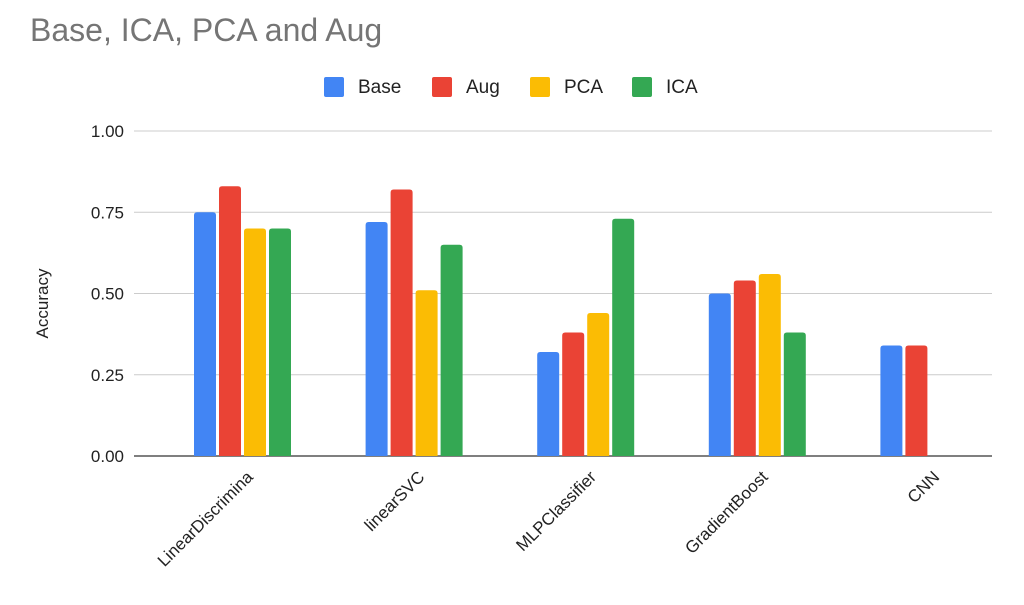 Image resolution: width=1024 pixels, height=605 pixels. What do you see at coordinates (205, 518) in the screenshot?
I see `x-tick-label: LinearDiscrimina` at bounding box center [205, 518].